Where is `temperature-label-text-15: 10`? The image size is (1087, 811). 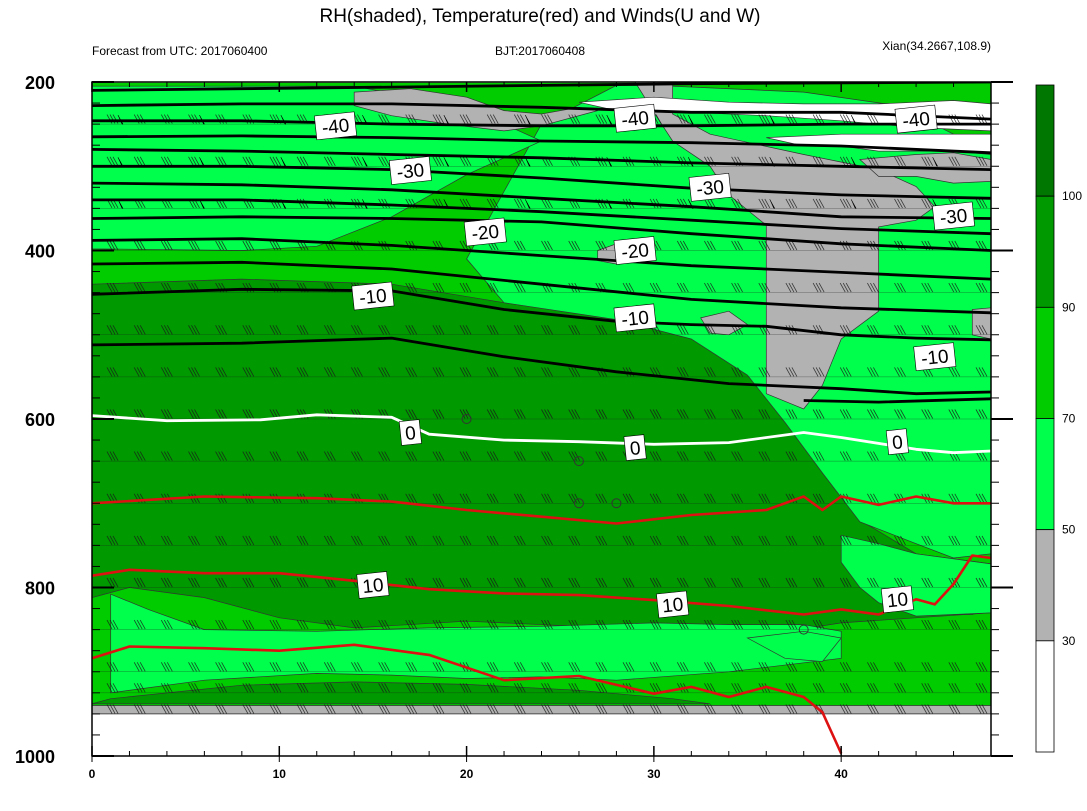 temperature-label-text-15: 10 is located at coordinates (672, 605).